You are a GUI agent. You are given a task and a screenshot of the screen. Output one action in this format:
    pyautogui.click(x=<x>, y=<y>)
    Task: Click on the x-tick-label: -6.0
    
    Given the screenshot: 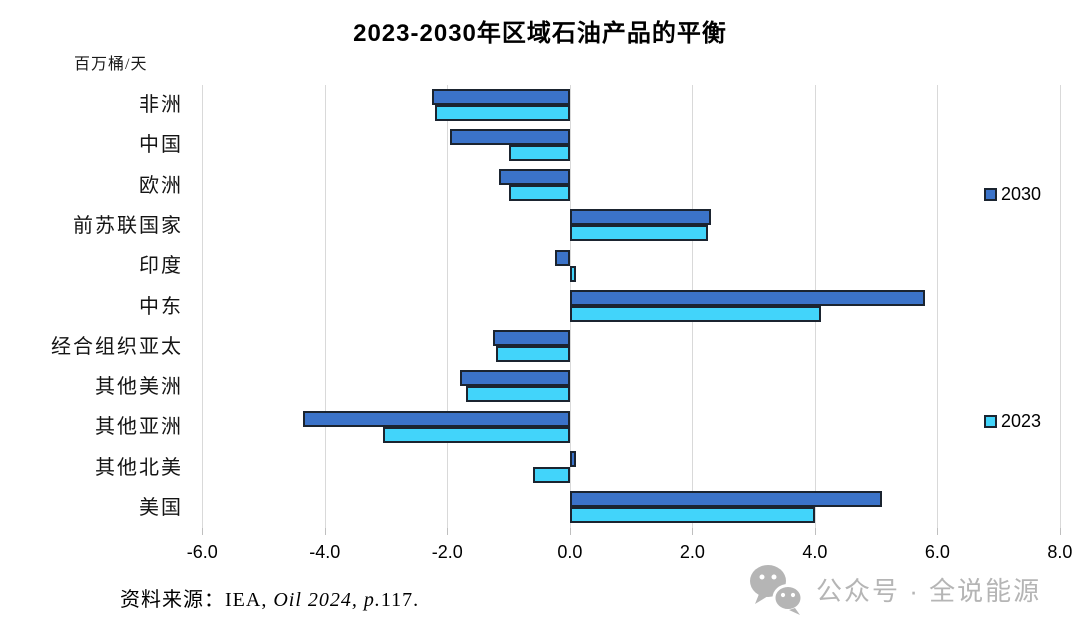 What is the action you would take?
    pyautogui.click(x=202, y=552)
    